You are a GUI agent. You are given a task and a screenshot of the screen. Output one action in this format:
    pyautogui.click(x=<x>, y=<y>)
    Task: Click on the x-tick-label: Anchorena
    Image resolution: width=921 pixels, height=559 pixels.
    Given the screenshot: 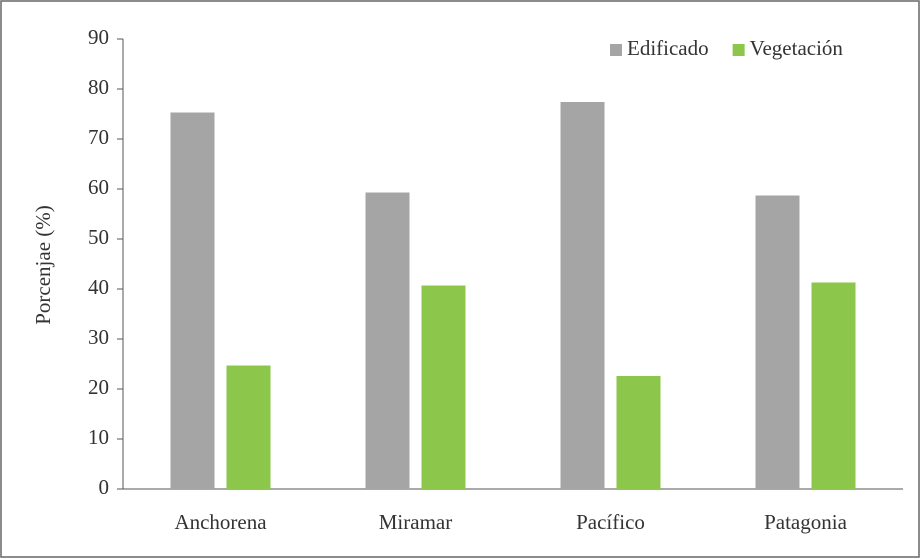 What is the action you would take?
    pyautogui.click(x=220, y=522)
    